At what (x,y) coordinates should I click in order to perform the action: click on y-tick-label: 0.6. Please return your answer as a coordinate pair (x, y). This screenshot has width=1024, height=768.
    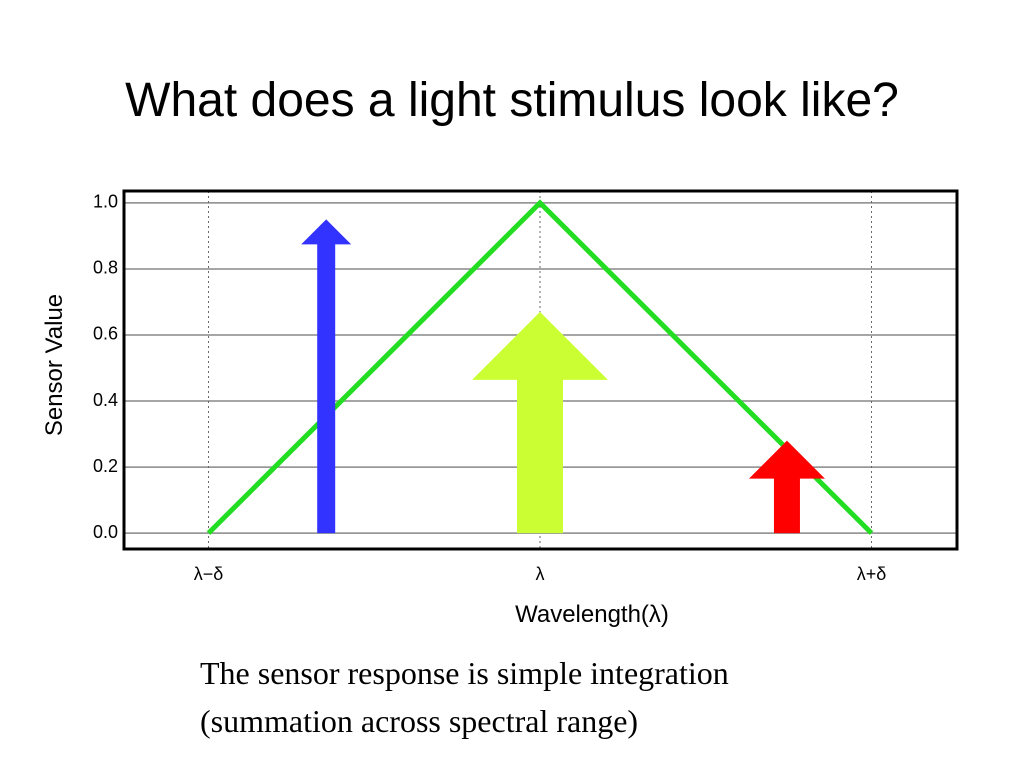
    Looking at the image, I should click on (105, 334).